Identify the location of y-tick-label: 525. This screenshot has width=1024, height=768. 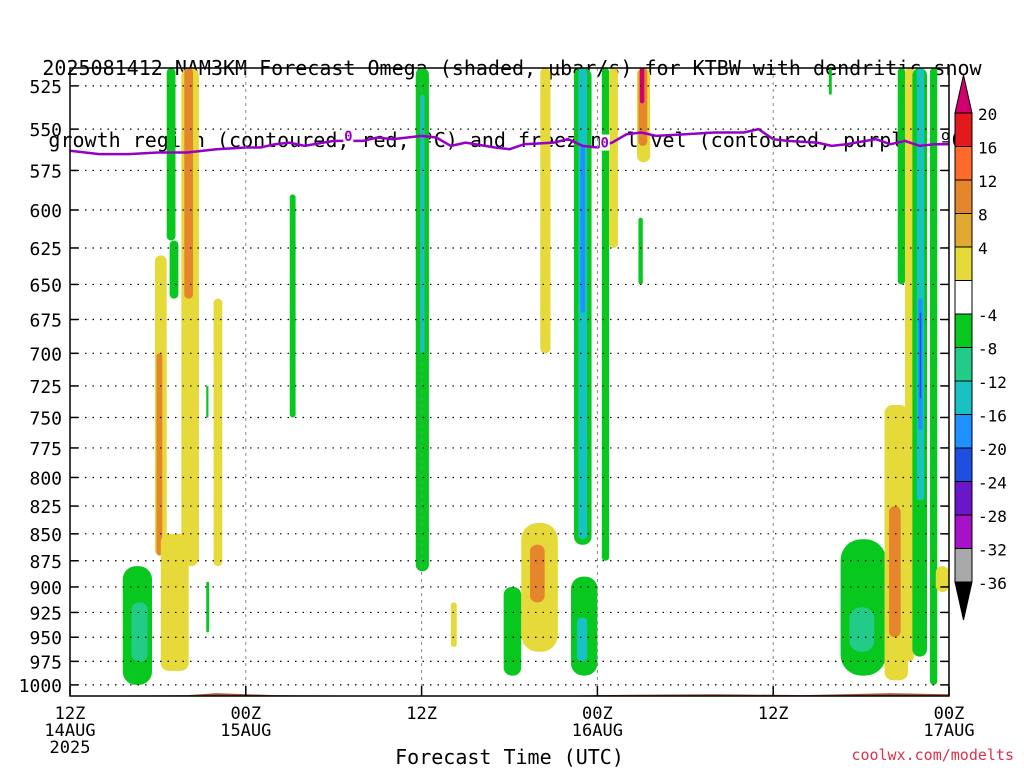
(45, 87).